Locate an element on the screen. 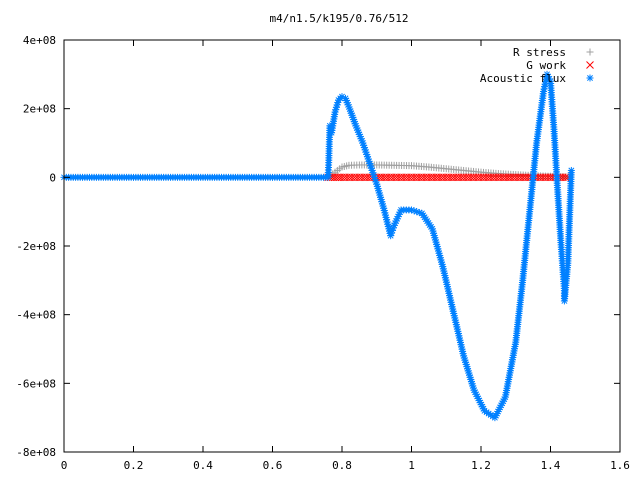 The image size is (640, 485). y-tick-label: -8e+08 is located at coordinates (36, 452).